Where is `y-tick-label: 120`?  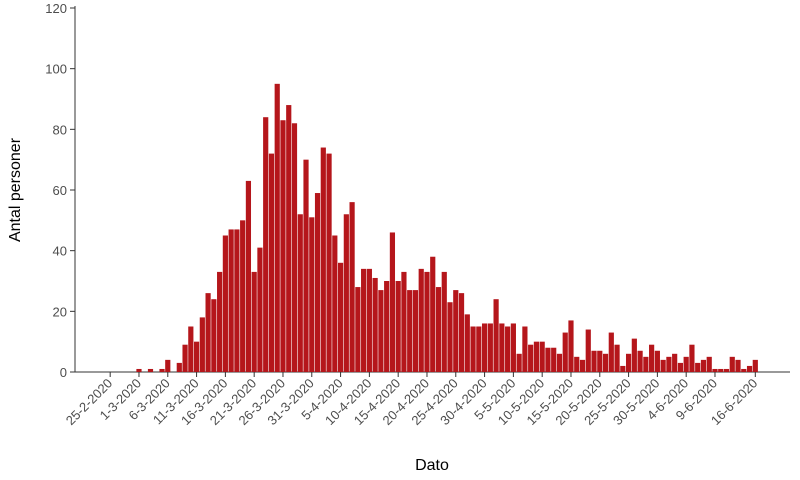
y-tick-label: 120 is located at coordinates (56, 8).